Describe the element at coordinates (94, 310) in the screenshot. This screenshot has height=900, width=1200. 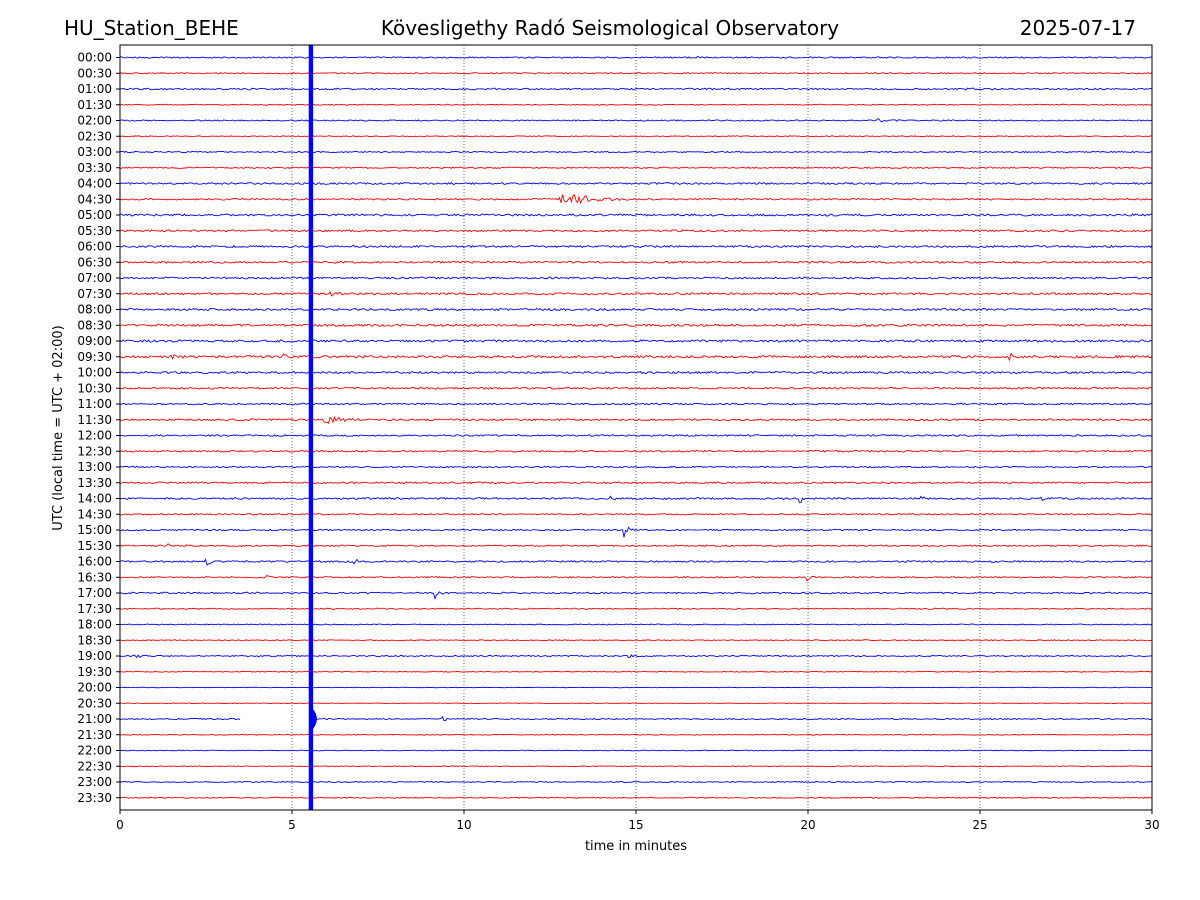
I see `row-time-label: 08:00` at that location.